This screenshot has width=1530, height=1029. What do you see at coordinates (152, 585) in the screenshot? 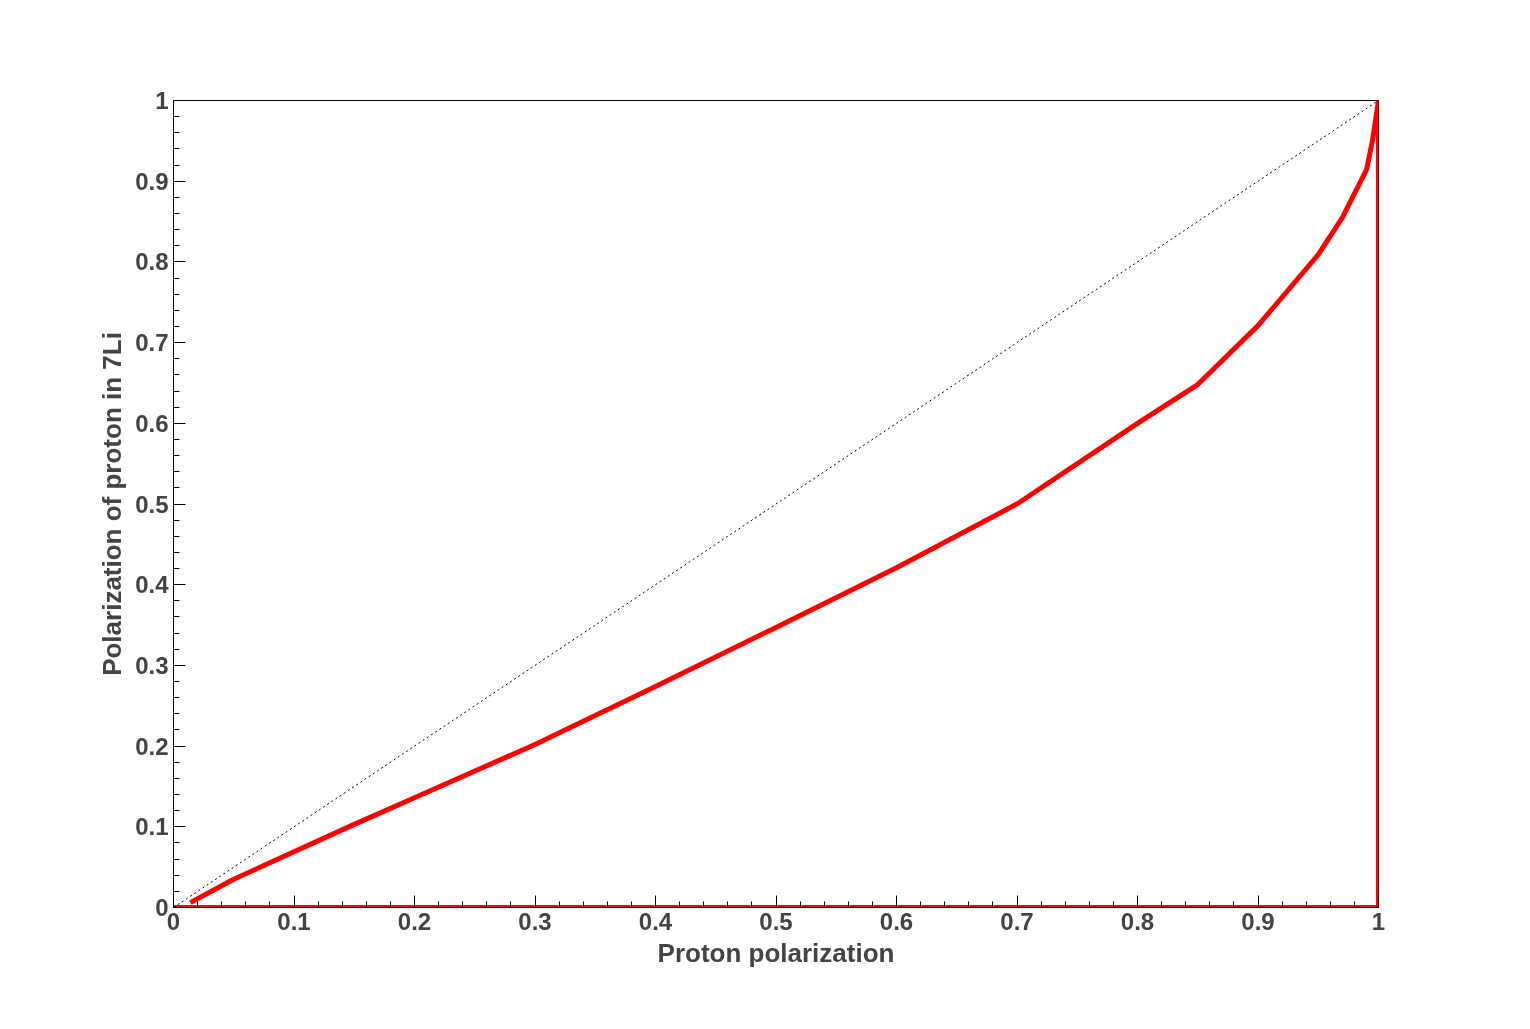
I see `y-tick-label: 0.4` at bounding box center [152, 585].